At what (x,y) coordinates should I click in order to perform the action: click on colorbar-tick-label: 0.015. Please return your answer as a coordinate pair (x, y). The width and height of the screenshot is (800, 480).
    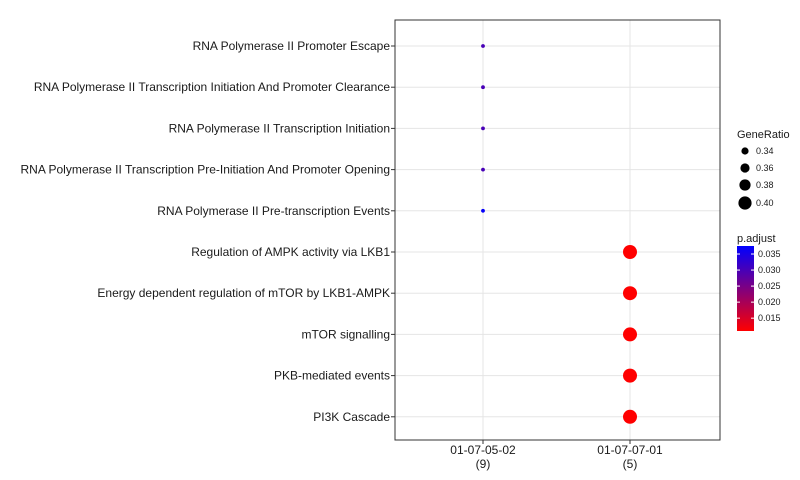
    Looking at the image, I should click on (769, 318).